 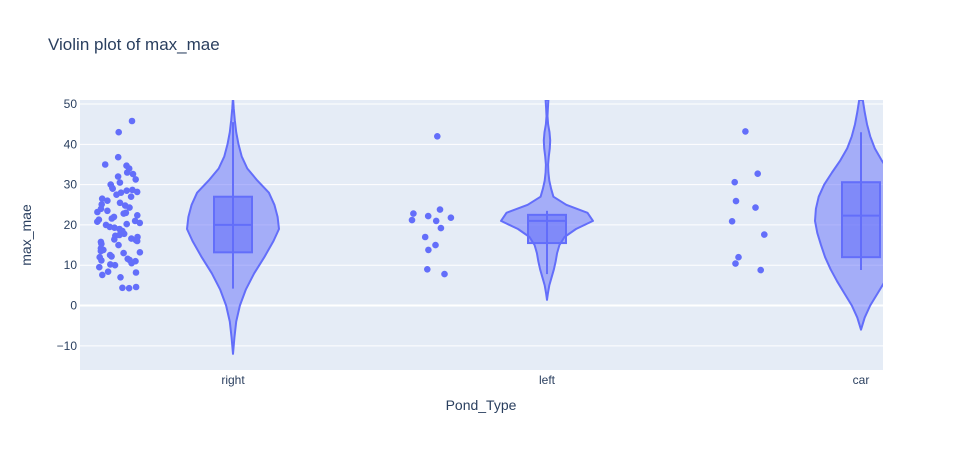 I want to click on y-tick-label: 30, so click(x=71, y=185).